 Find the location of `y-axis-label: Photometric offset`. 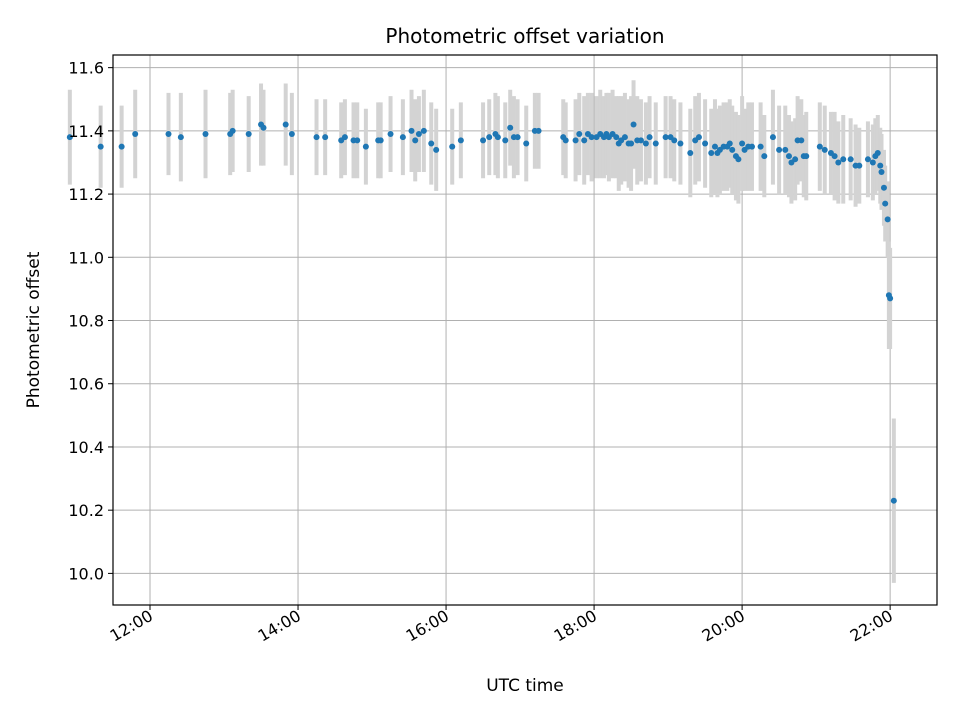

y-axis-label: Photometric offset is located at coordinates (34, 329).